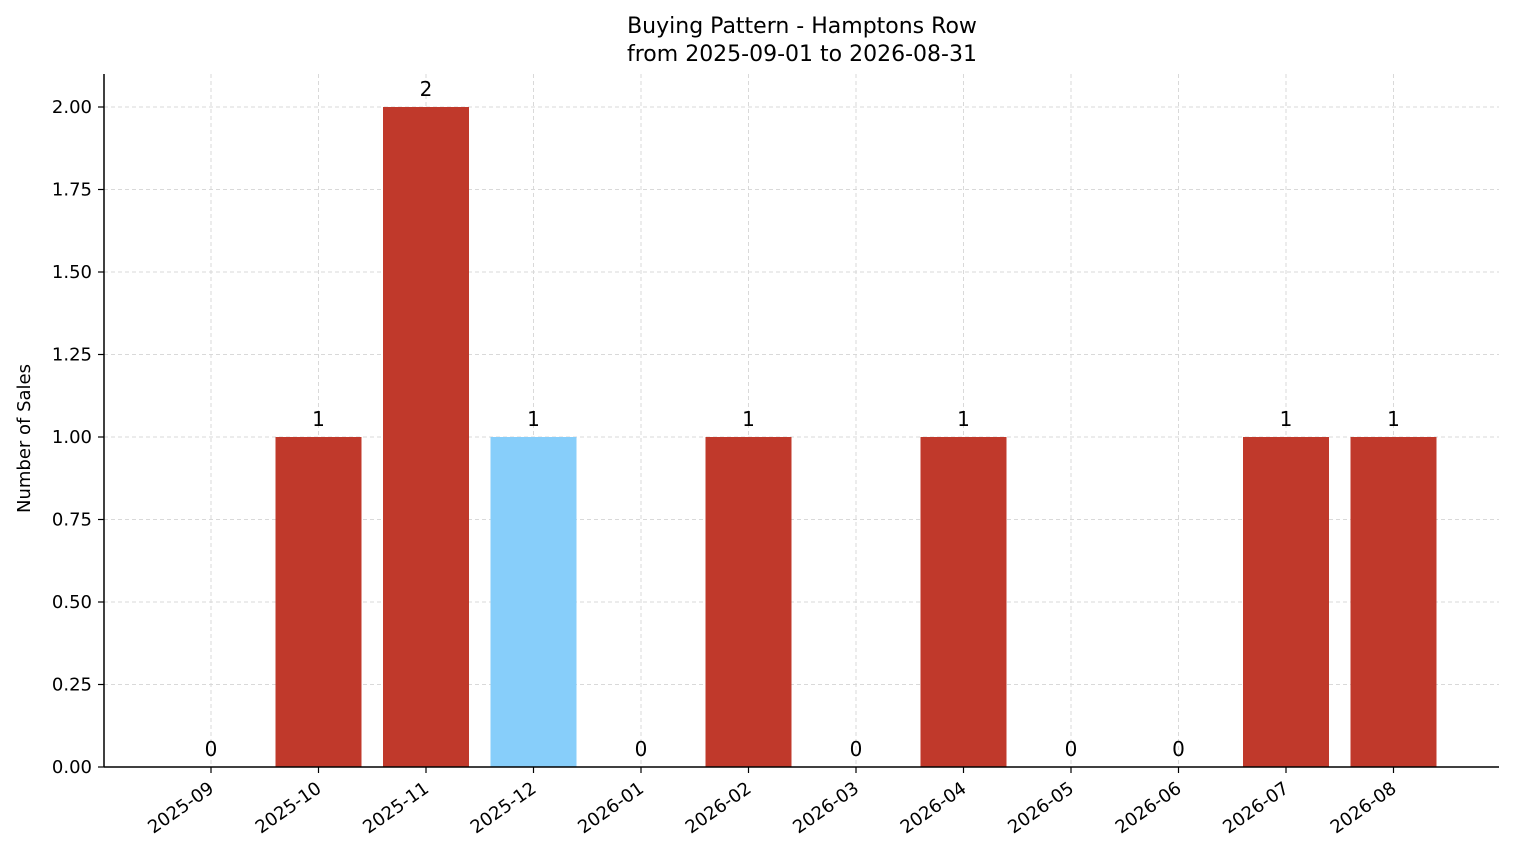 Image resolution: width=1514 pixels, height=863 pixels. Describe the element at coordinates (719, 808) in the screenshot. I see `x-tick-label: 2026-02` at that location.